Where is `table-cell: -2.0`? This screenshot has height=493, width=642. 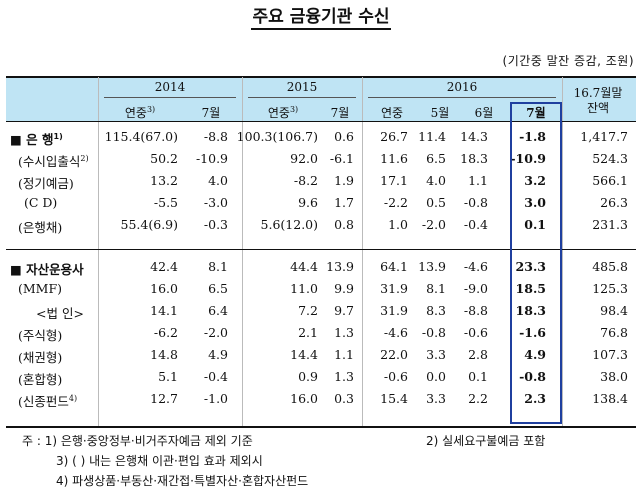 table-cell: -2.0 is located at coordinates (215, 332).